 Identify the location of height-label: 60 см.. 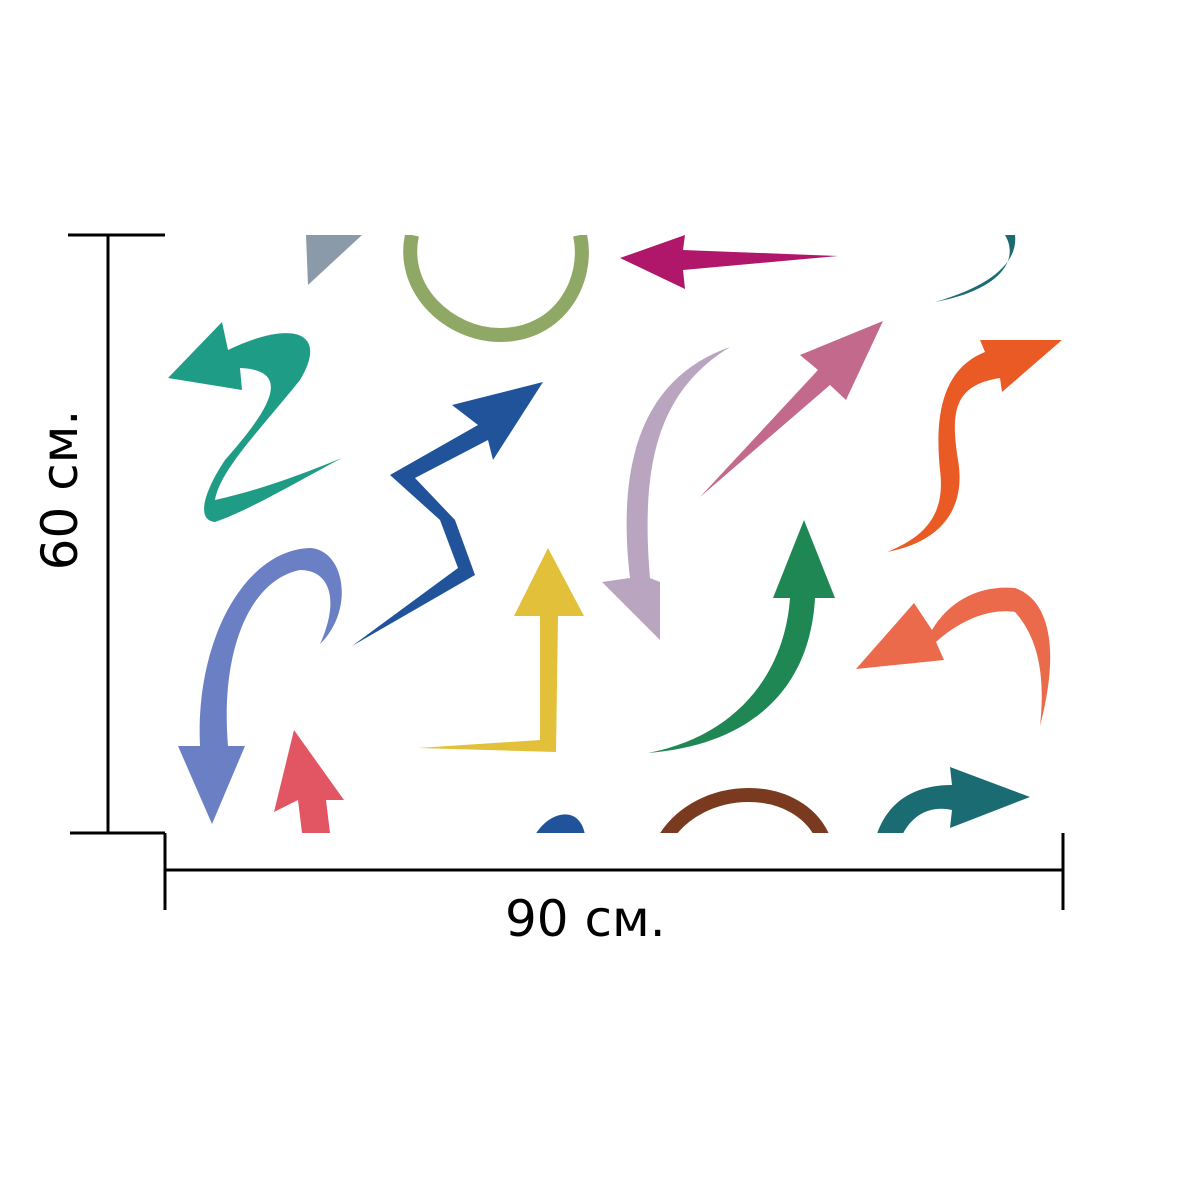
(60, 490).